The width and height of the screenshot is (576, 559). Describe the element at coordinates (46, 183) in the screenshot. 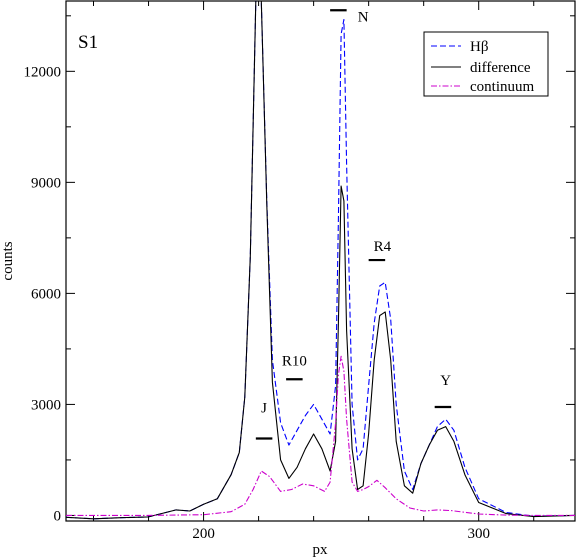

I see `y-tick-label: 9000` at that location.